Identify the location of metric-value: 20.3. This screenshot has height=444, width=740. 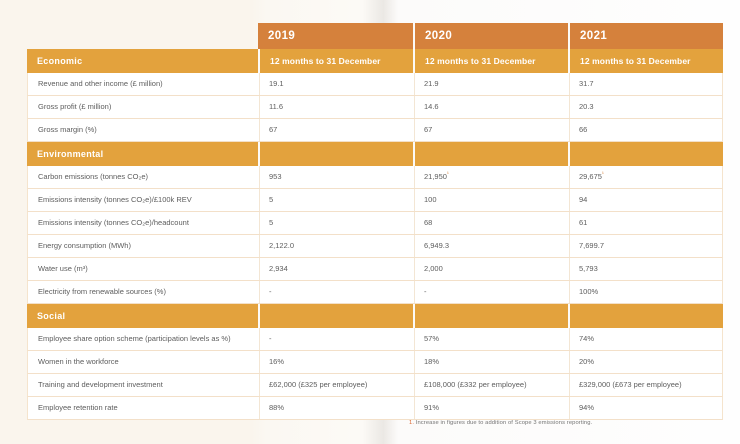
(646, 107).